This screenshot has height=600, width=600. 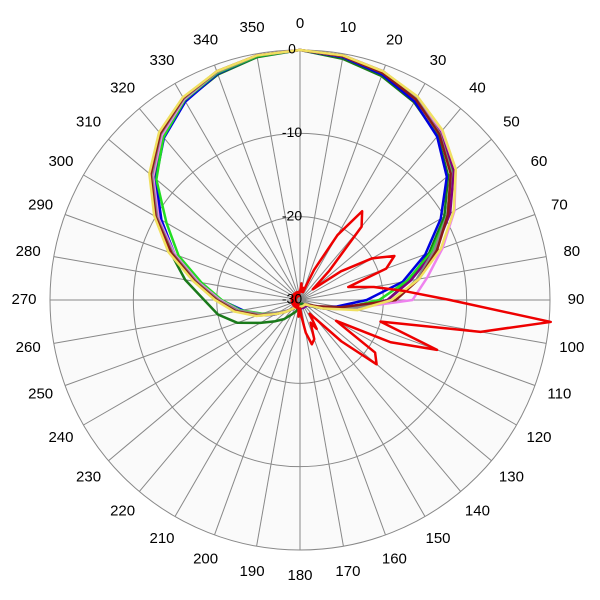 I want to click on angle-tick-label: 300, so click(x=60, y=161).